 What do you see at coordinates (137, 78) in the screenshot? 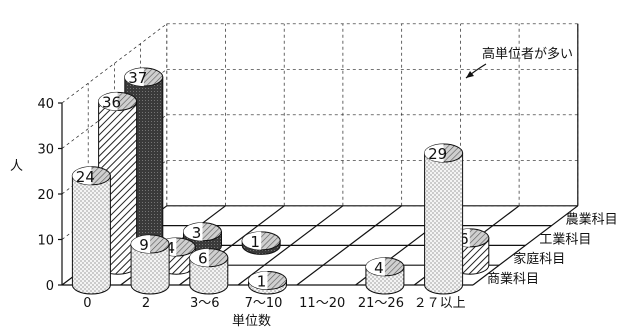
I see `data-label: 37` at bounding box center [137, 78].